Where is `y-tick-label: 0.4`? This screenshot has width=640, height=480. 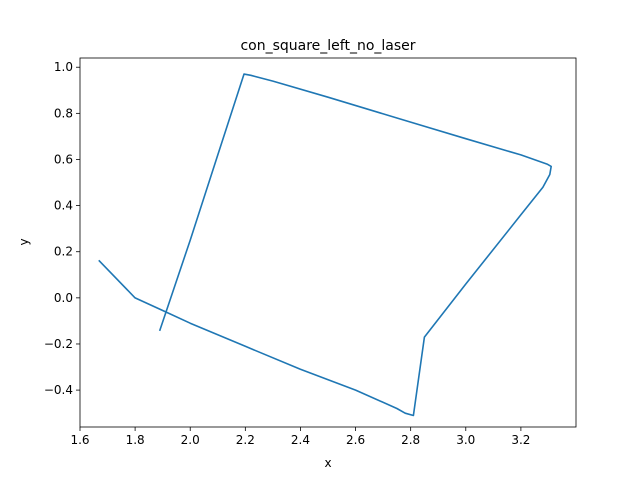 y-tick-label: 0.4 is located at coordinates (63, 206).